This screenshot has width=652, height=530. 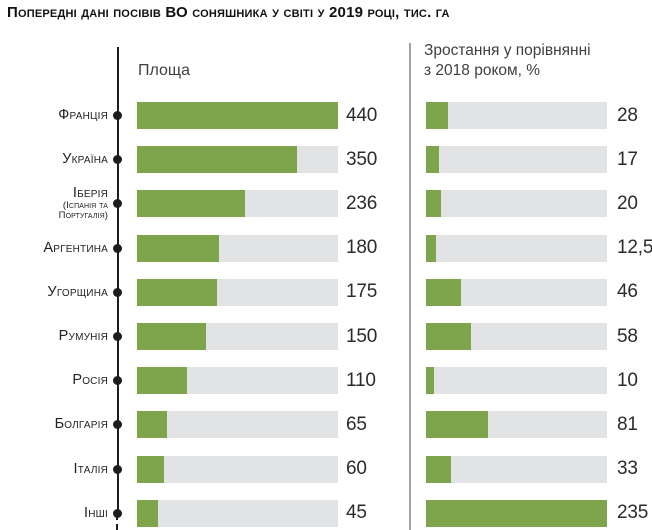 What do you see at coordinates (627, 159) in the screenshot?
I see `growth-value-label: 17` at bounding box center [627, 159].